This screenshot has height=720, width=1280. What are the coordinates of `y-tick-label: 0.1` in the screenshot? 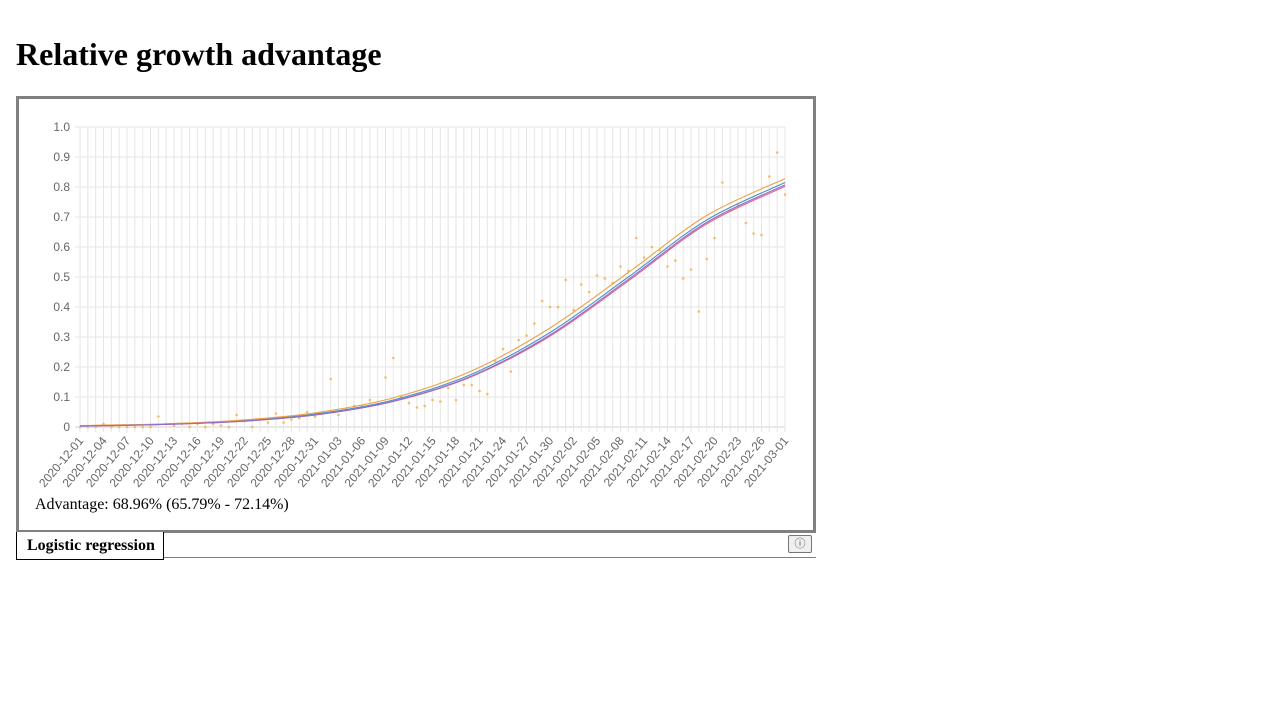 It's located at (61, 397).